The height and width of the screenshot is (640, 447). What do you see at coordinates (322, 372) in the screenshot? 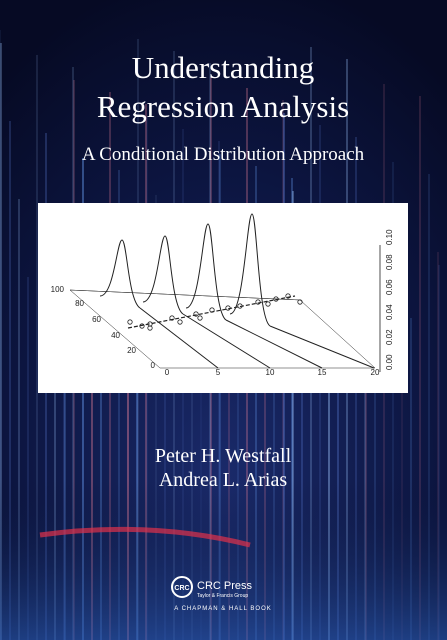
I see `x-tick: 15` at bounding box center [322, 372].